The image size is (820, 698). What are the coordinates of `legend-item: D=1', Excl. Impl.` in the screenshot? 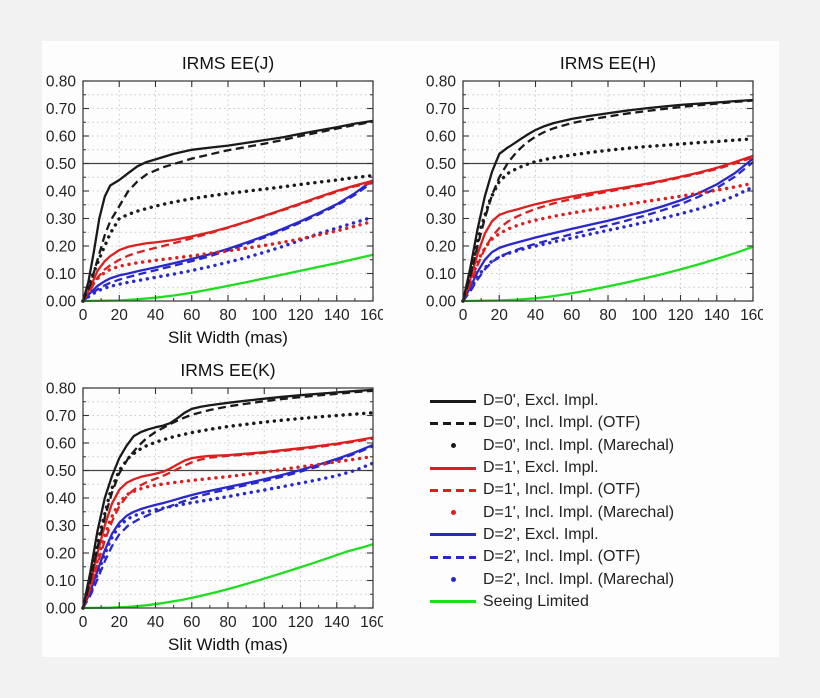 It's located at (595, 468).